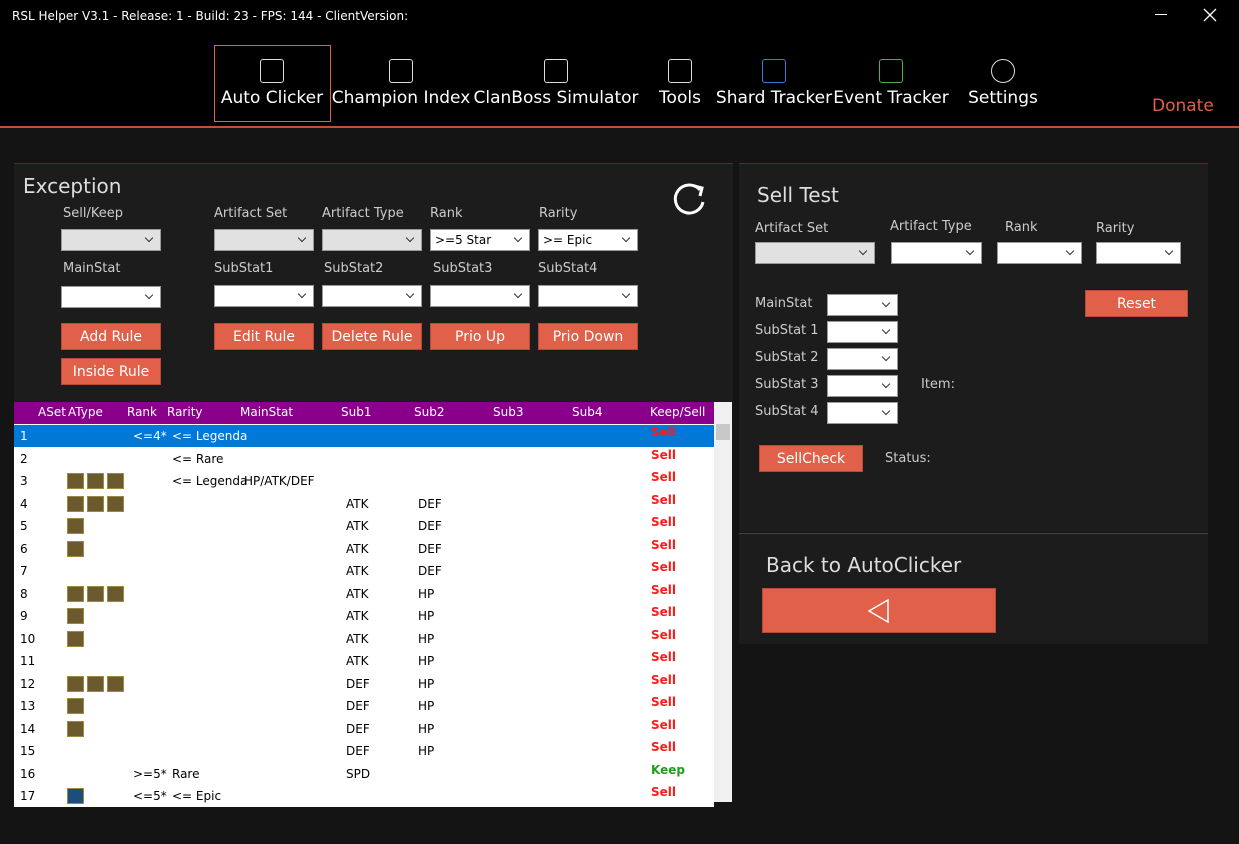 The width and height of the screenshot is (1239, 844). What do you see at coordinates (811, 458) in the screenshot?
I see `sellcheck-button: SellCheck` at bounding box center [811, 458].